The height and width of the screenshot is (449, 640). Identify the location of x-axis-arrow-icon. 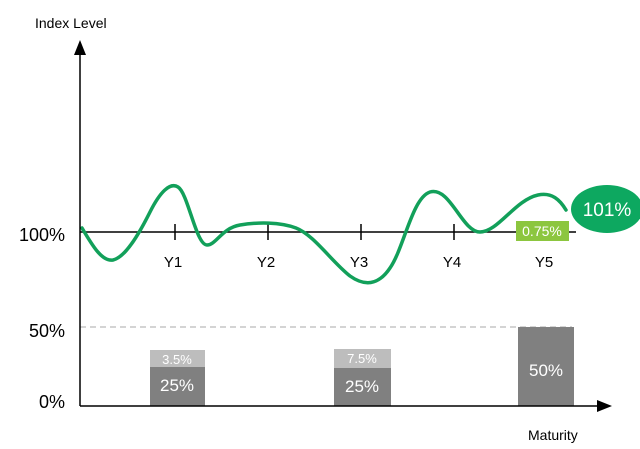
(604, 406).